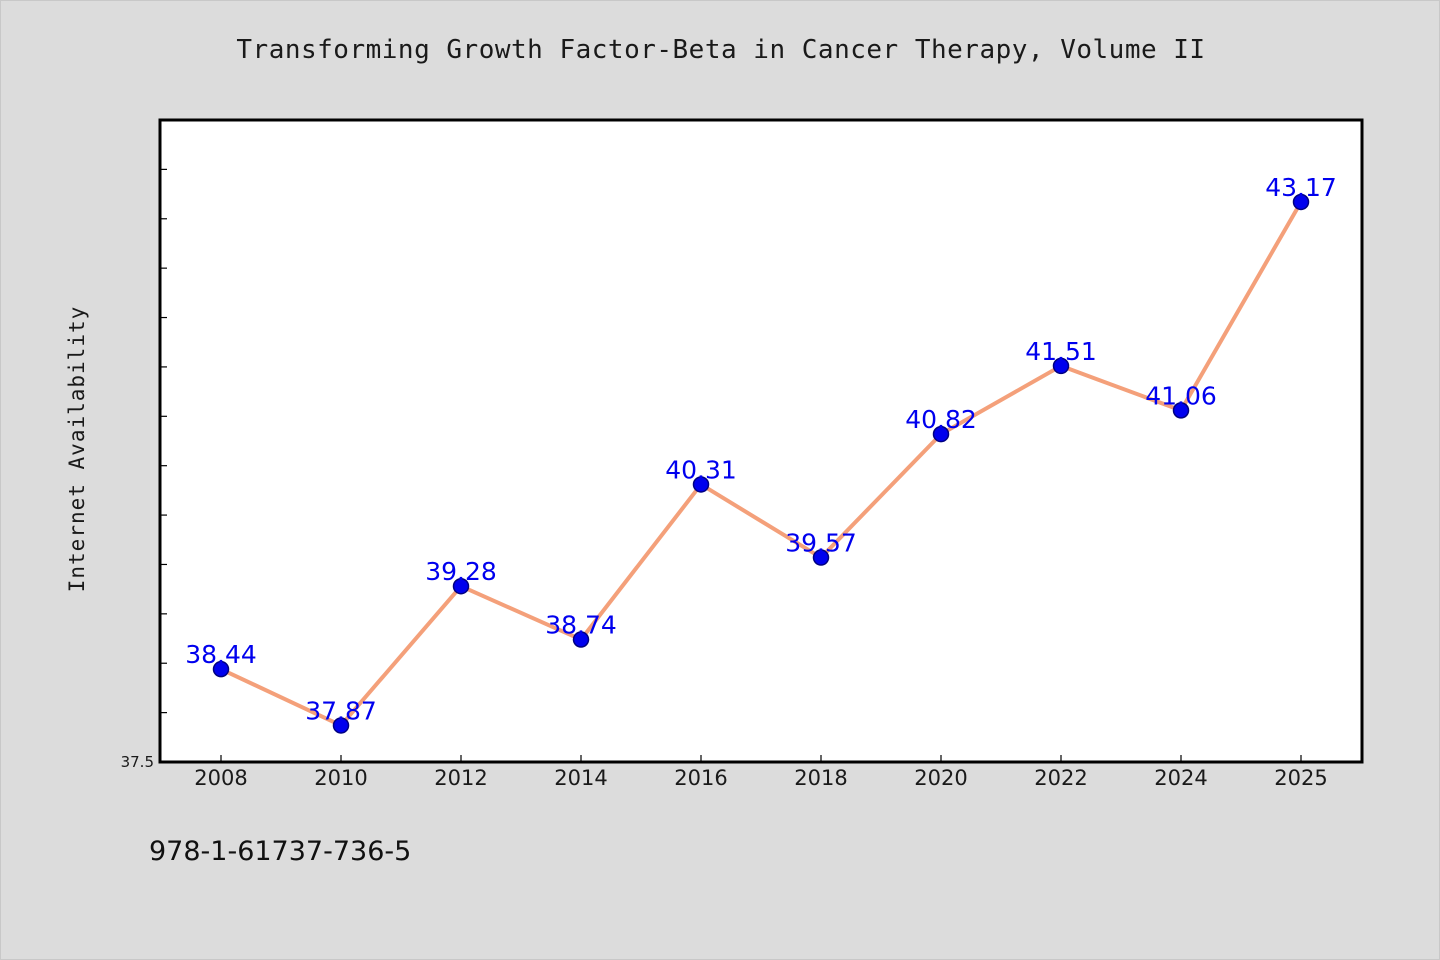 Image resolution: width=1440 pixels, height=960 pixels. I want to click on y-axis-ticks: 37.5, so click(144, 445).